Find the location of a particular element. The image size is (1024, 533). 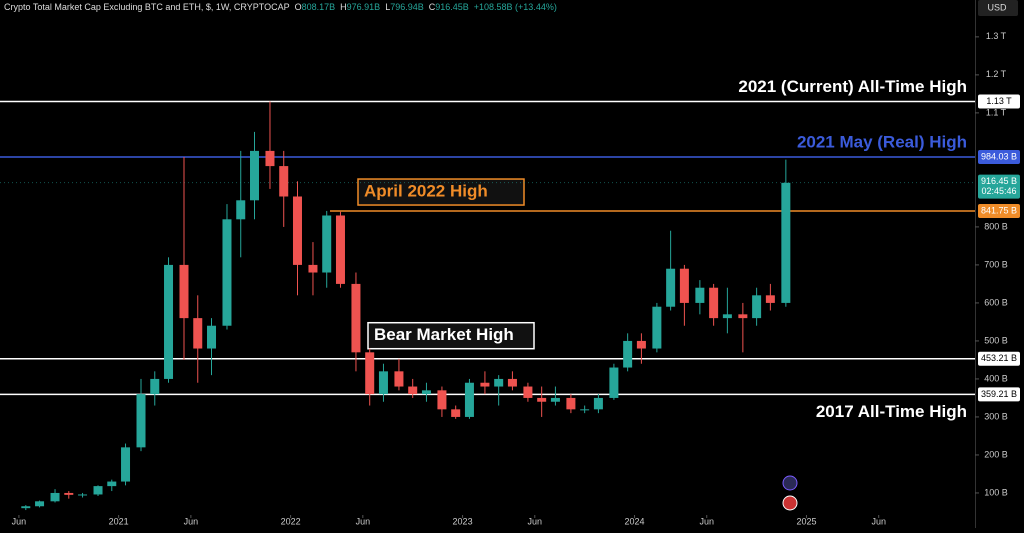

y-tick-label: 100 B is located at coordinates (996, 492).